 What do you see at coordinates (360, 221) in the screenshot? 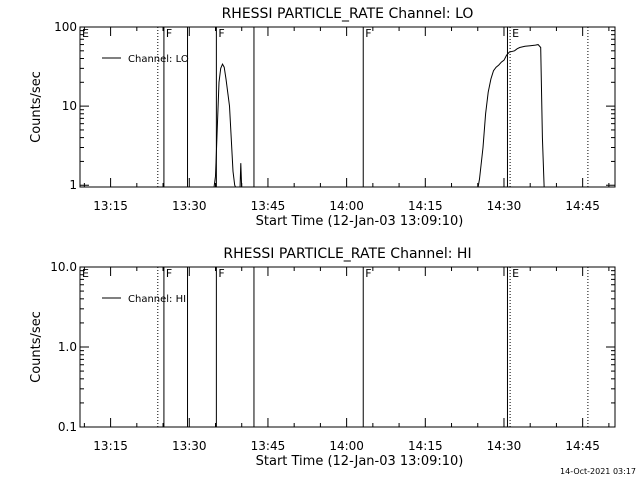
I see `lo-x-axis-label: Start Time (12-Jan-03 13:09:10)` at bounding box center [360, 221].